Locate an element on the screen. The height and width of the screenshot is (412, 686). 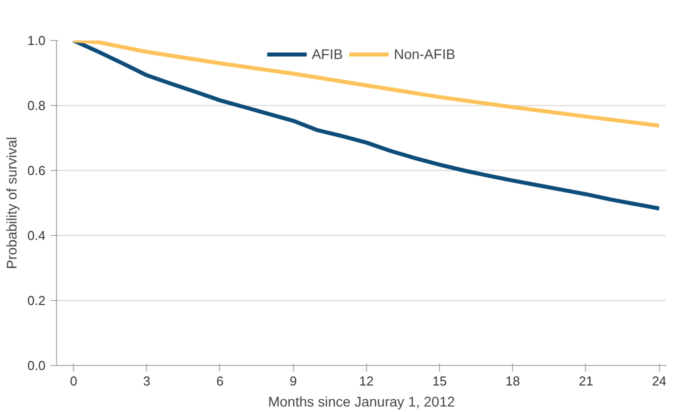
x-tick-label: 15 is located at coordinates (439, 381).